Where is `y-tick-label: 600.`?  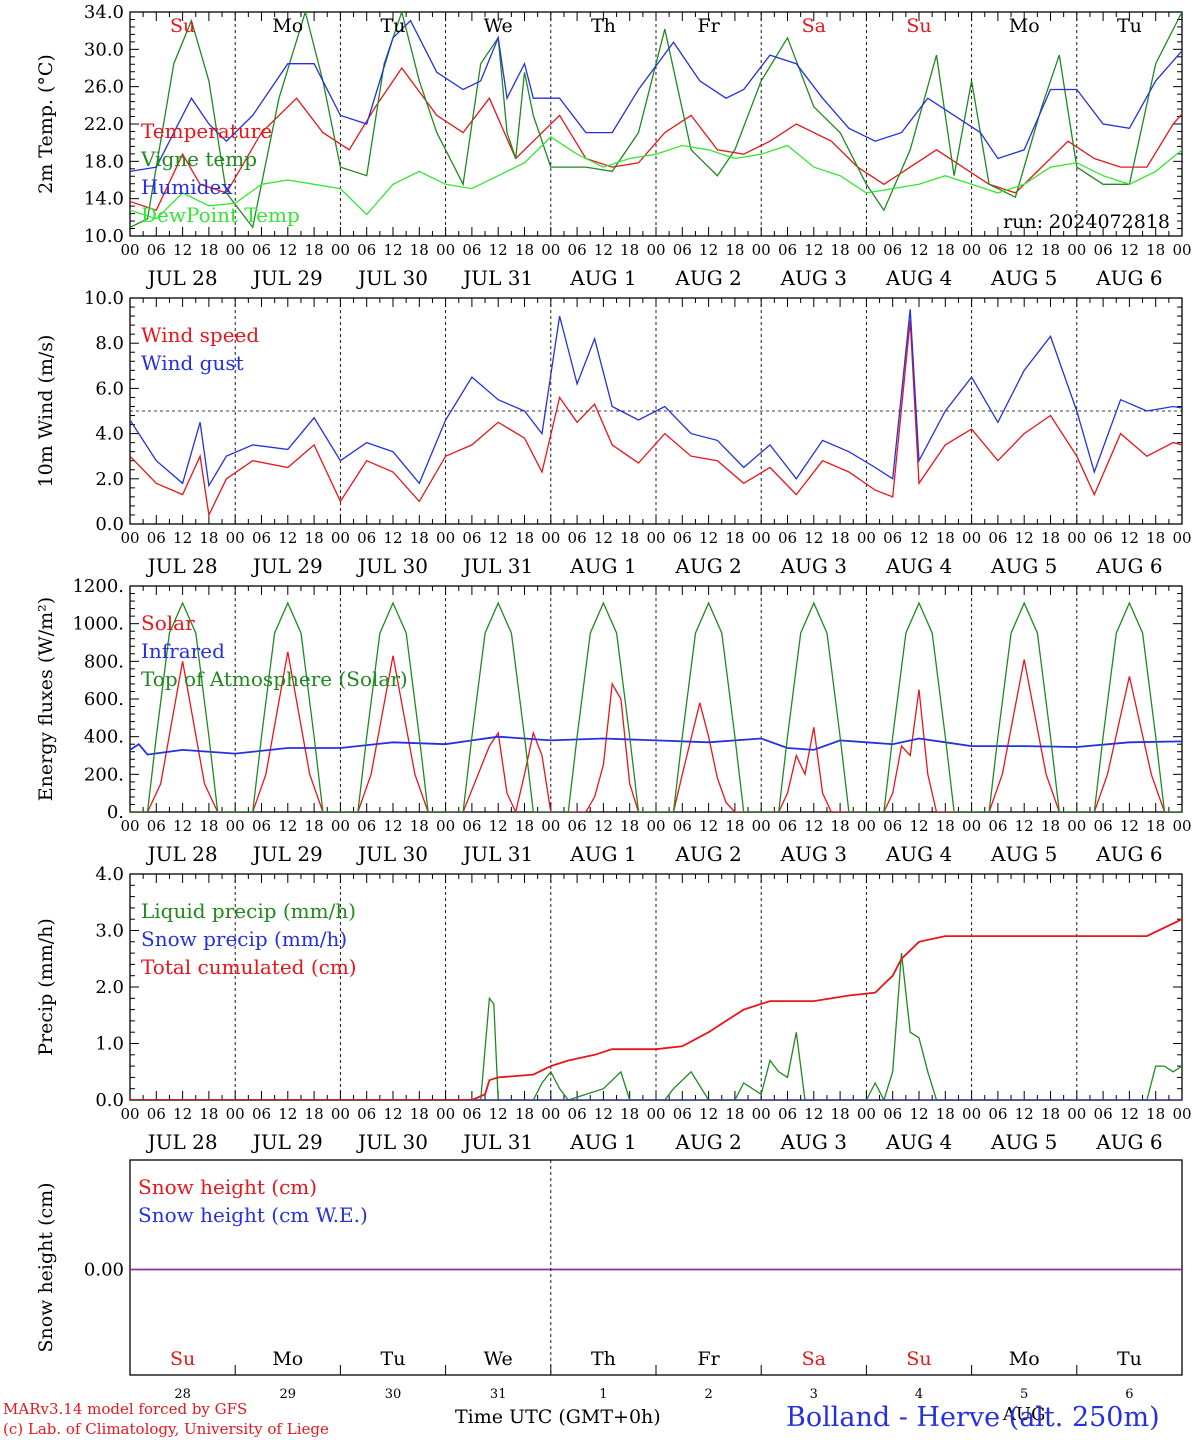
y-tick-label: 600. is located at coordinates (104, 699).